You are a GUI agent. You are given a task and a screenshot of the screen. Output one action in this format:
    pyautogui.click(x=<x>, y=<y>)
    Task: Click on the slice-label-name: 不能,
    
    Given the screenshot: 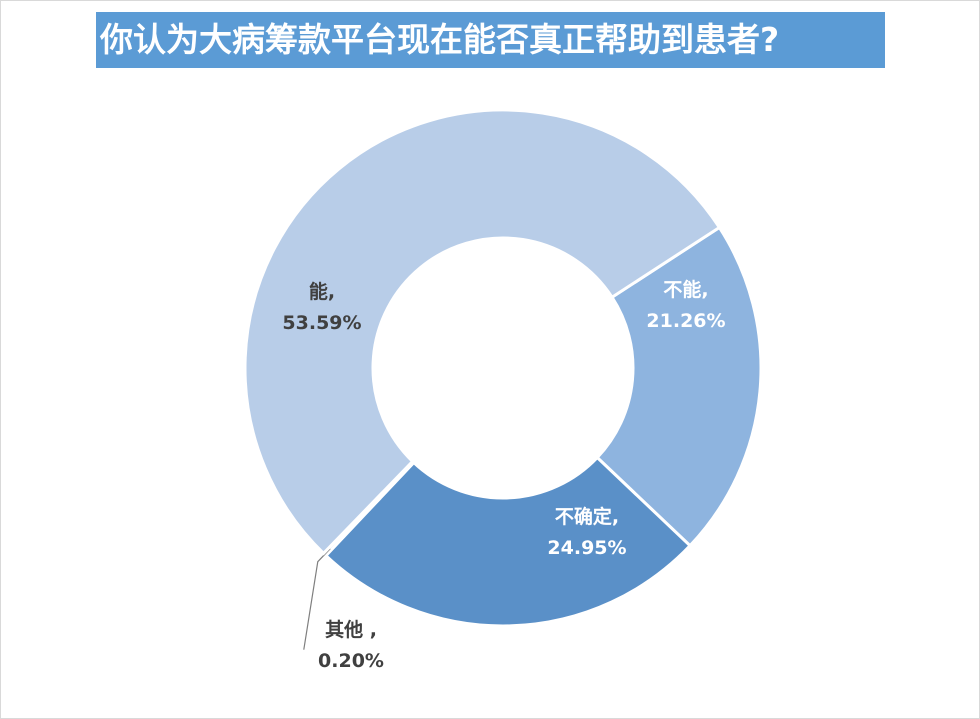 What is the action you would take?
    pyautogui.click(x=685, y=289)
    